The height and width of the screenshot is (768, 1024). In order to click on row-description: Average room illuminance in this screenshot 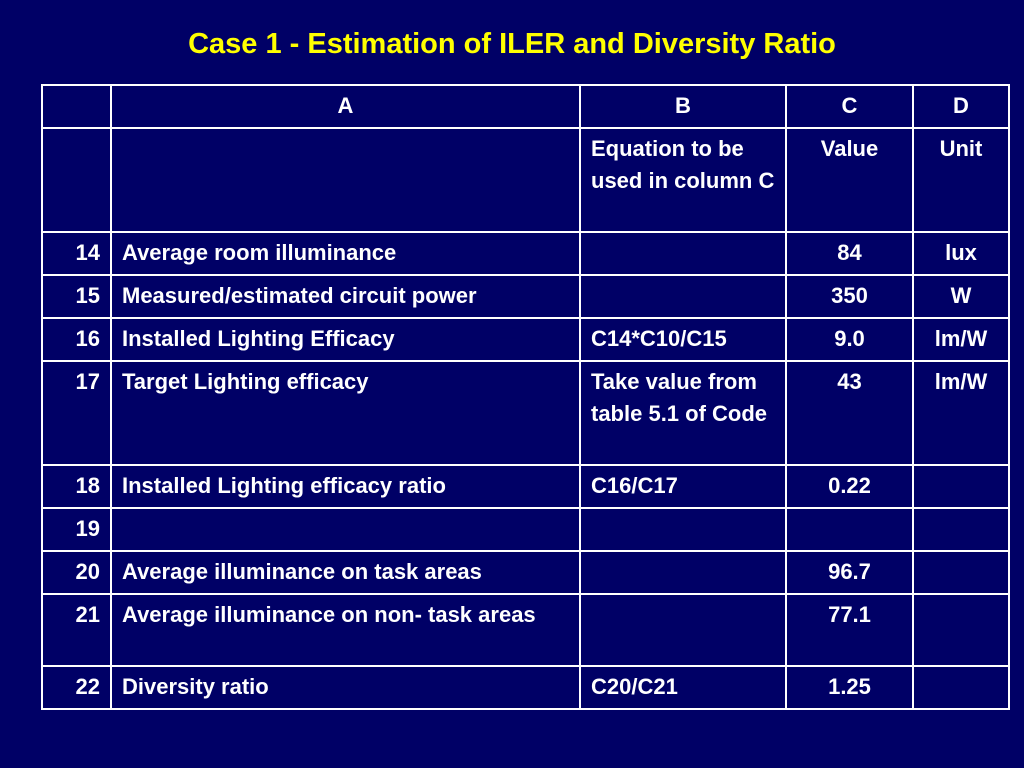, I will do `click(345, 253)`.